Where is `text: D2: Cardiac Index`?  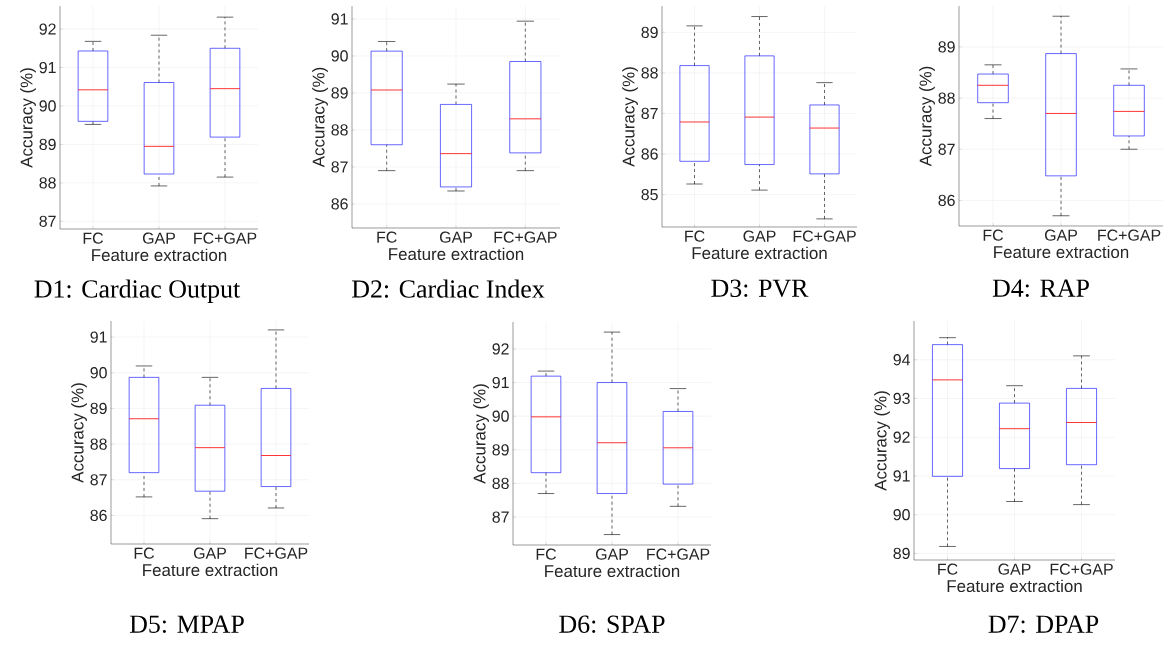
text: D2: Cardiac Index is located at coordinates (448, 288).